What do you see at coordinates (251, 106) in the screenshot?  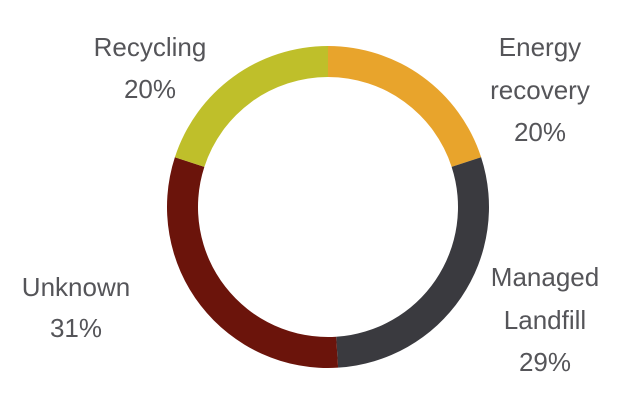 I see `donut-slice-recycling` at bounding box center [251, 106].